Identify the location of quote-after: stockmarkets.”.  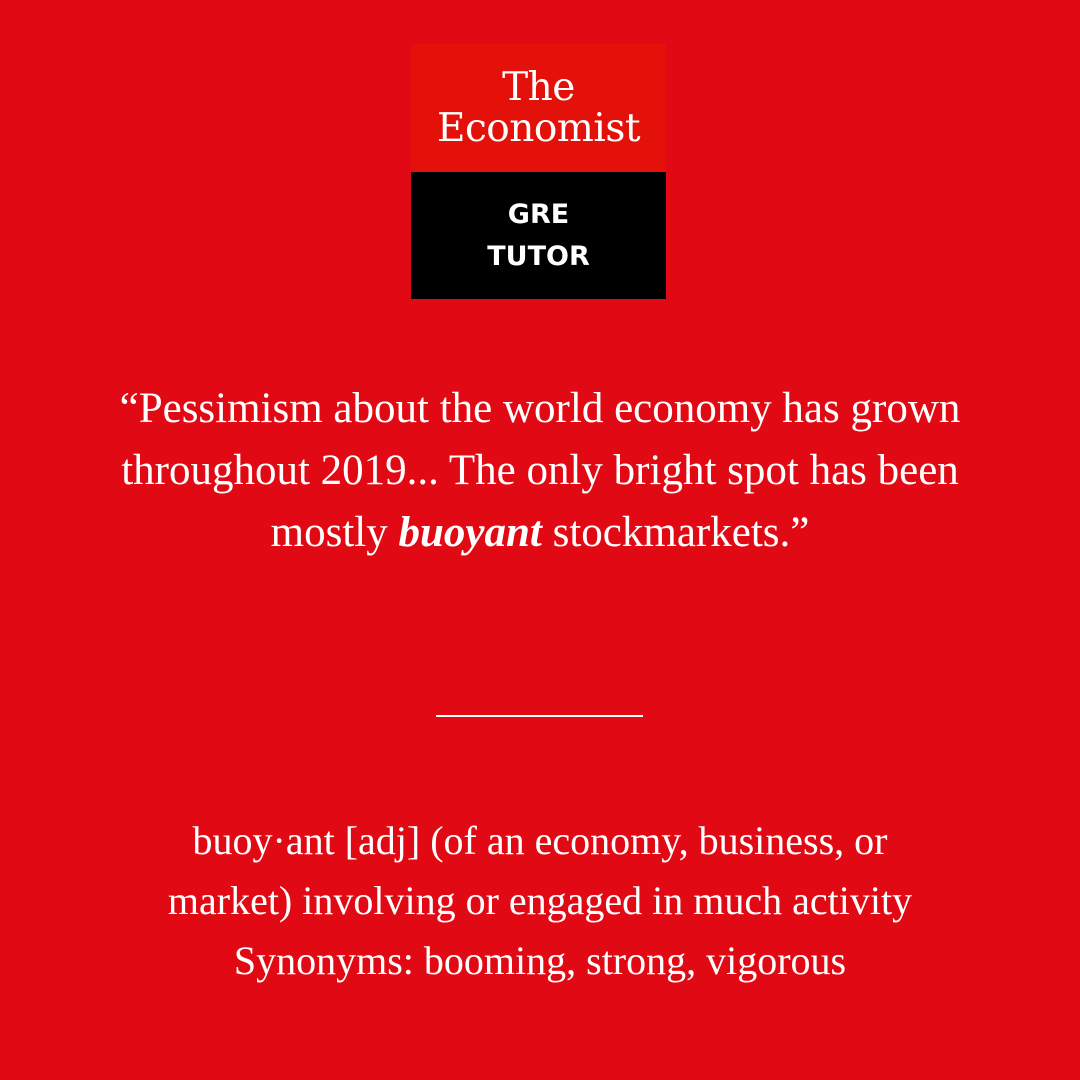
(675, 532).